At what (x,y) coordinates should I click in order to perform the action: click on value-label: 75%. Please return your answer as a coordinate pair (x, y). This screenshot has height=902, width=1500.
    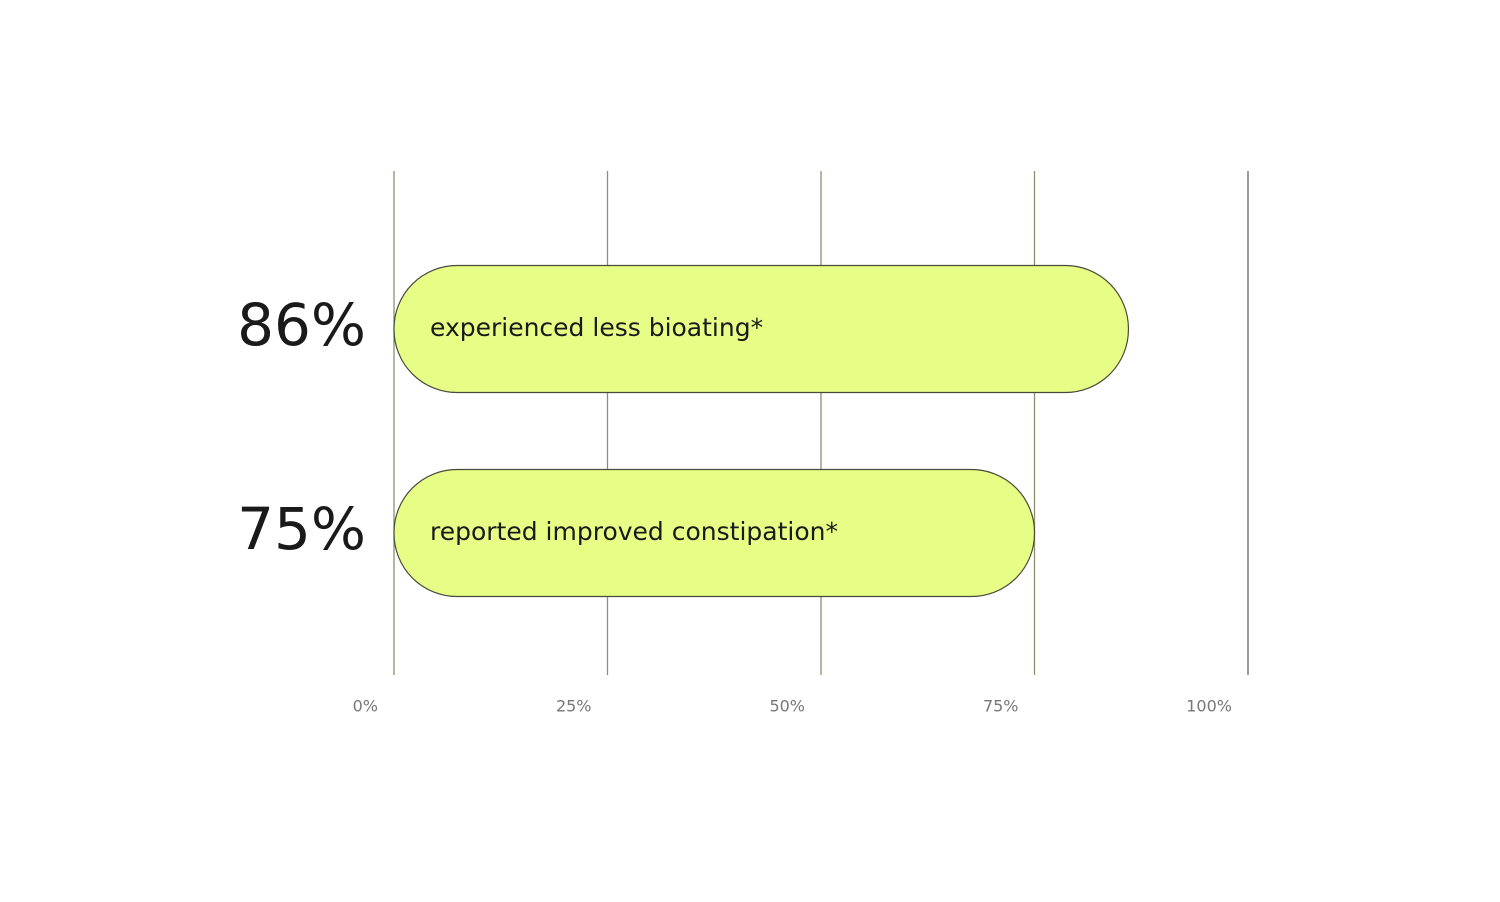
    Looking at the image, I should click on (301, 529).